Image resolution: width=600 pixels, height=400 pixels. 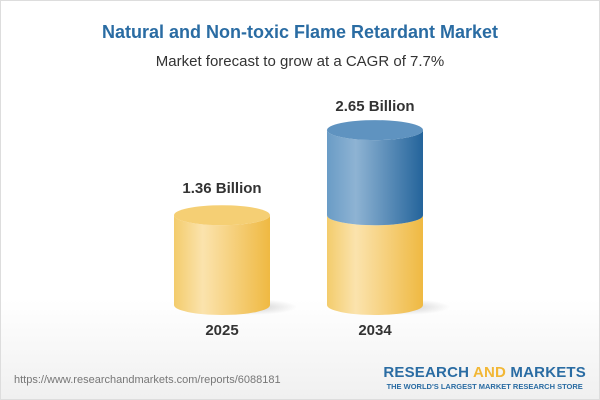 I want to click on data-label-2034: 2.65 Billion, so click(x=374, y=106).